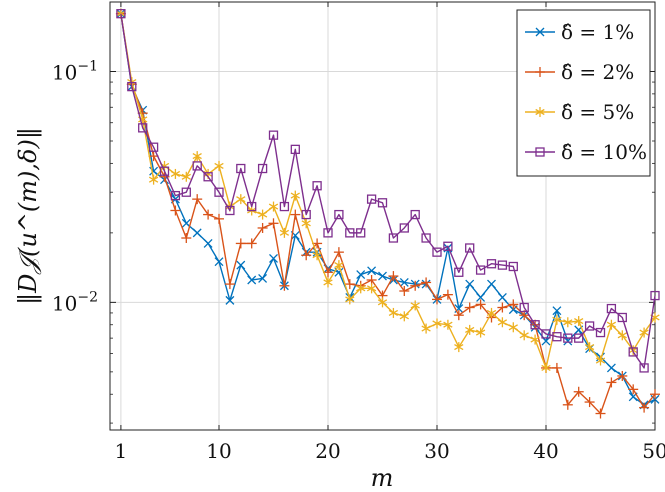  Describe the element at coordinates (579, 72) in the screenshot. I see `legend-item: δ̂ = 2%` at that location.